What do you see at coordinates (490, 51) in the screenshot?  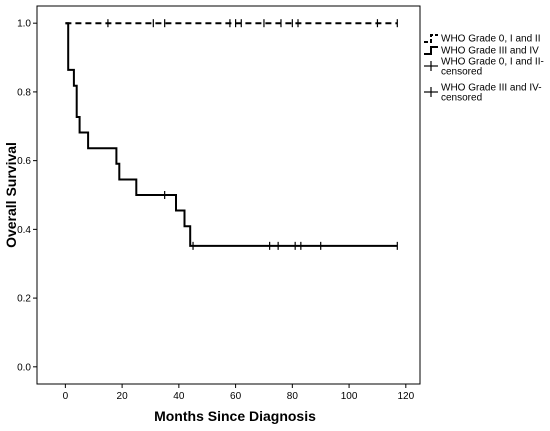 I see `legend-label: WHO Grade III and IV` at bounding box center [490, 51].